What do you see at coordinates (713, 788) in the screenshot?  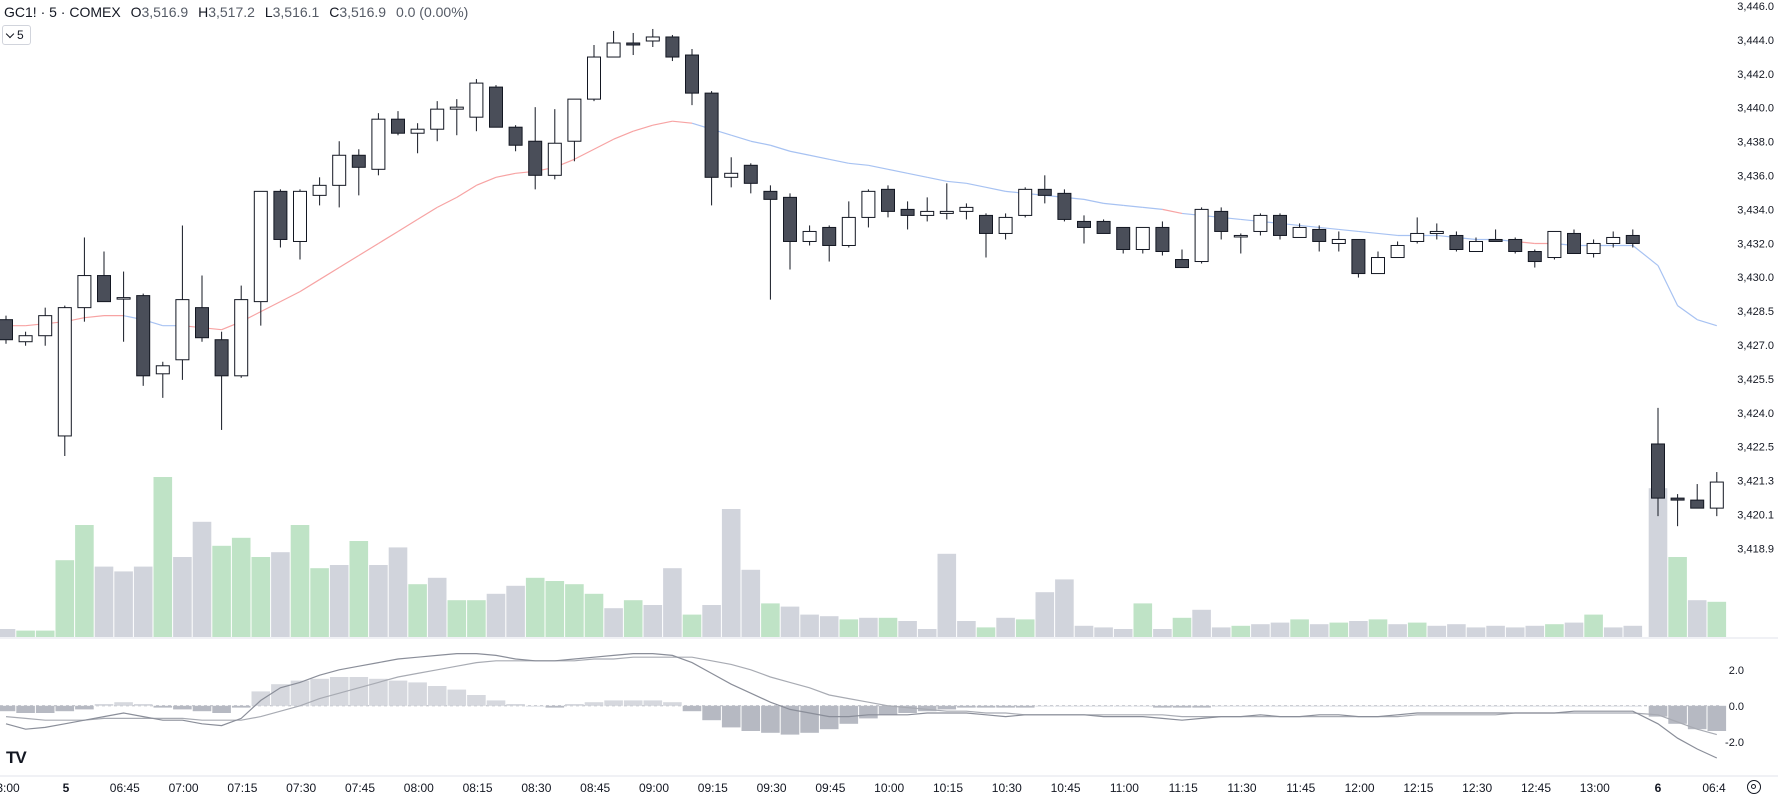 I see `time-tick-label: 09:15` at bounding box center [713, 788].